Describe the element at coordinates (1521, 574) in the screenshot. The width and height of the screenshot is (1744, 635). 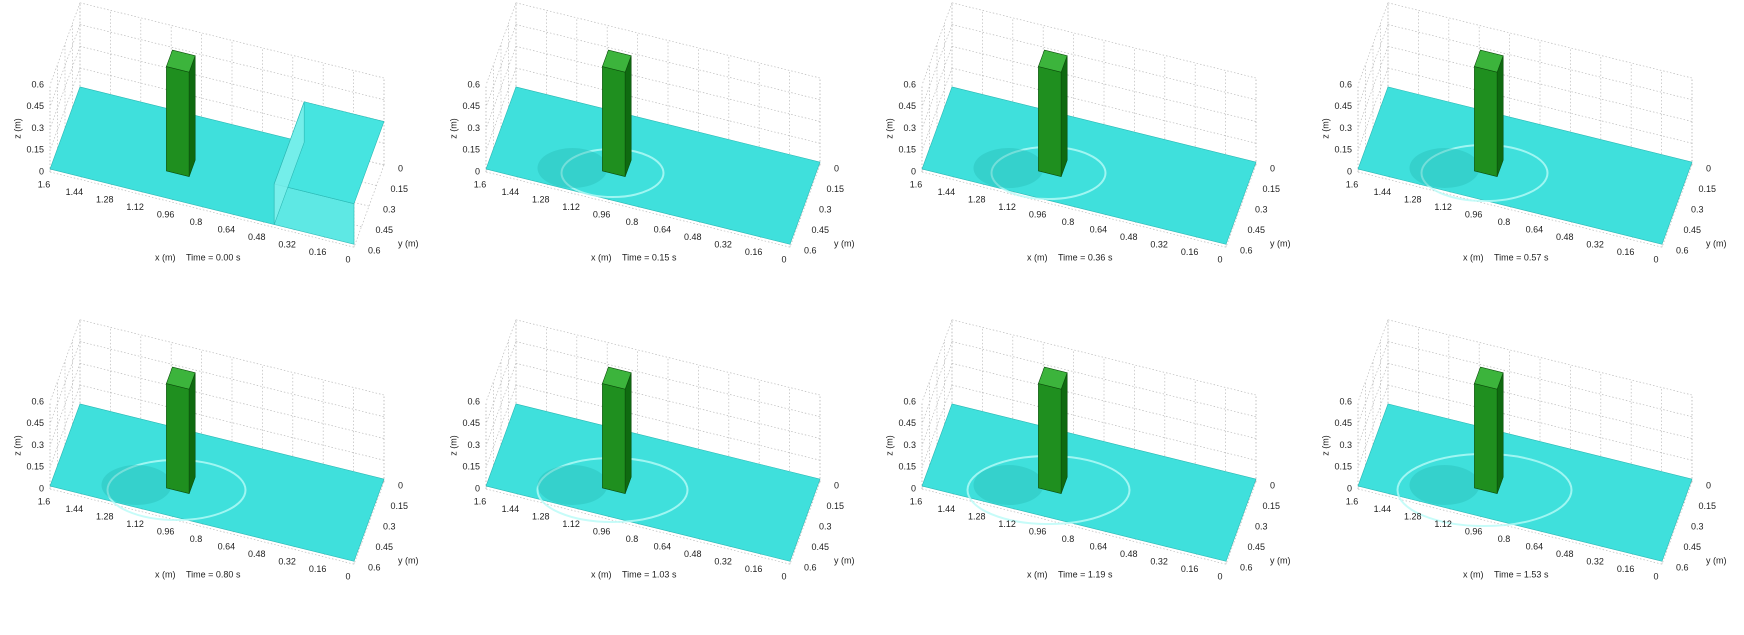
I see `time-caption: Time = 1.53 s` at that location.